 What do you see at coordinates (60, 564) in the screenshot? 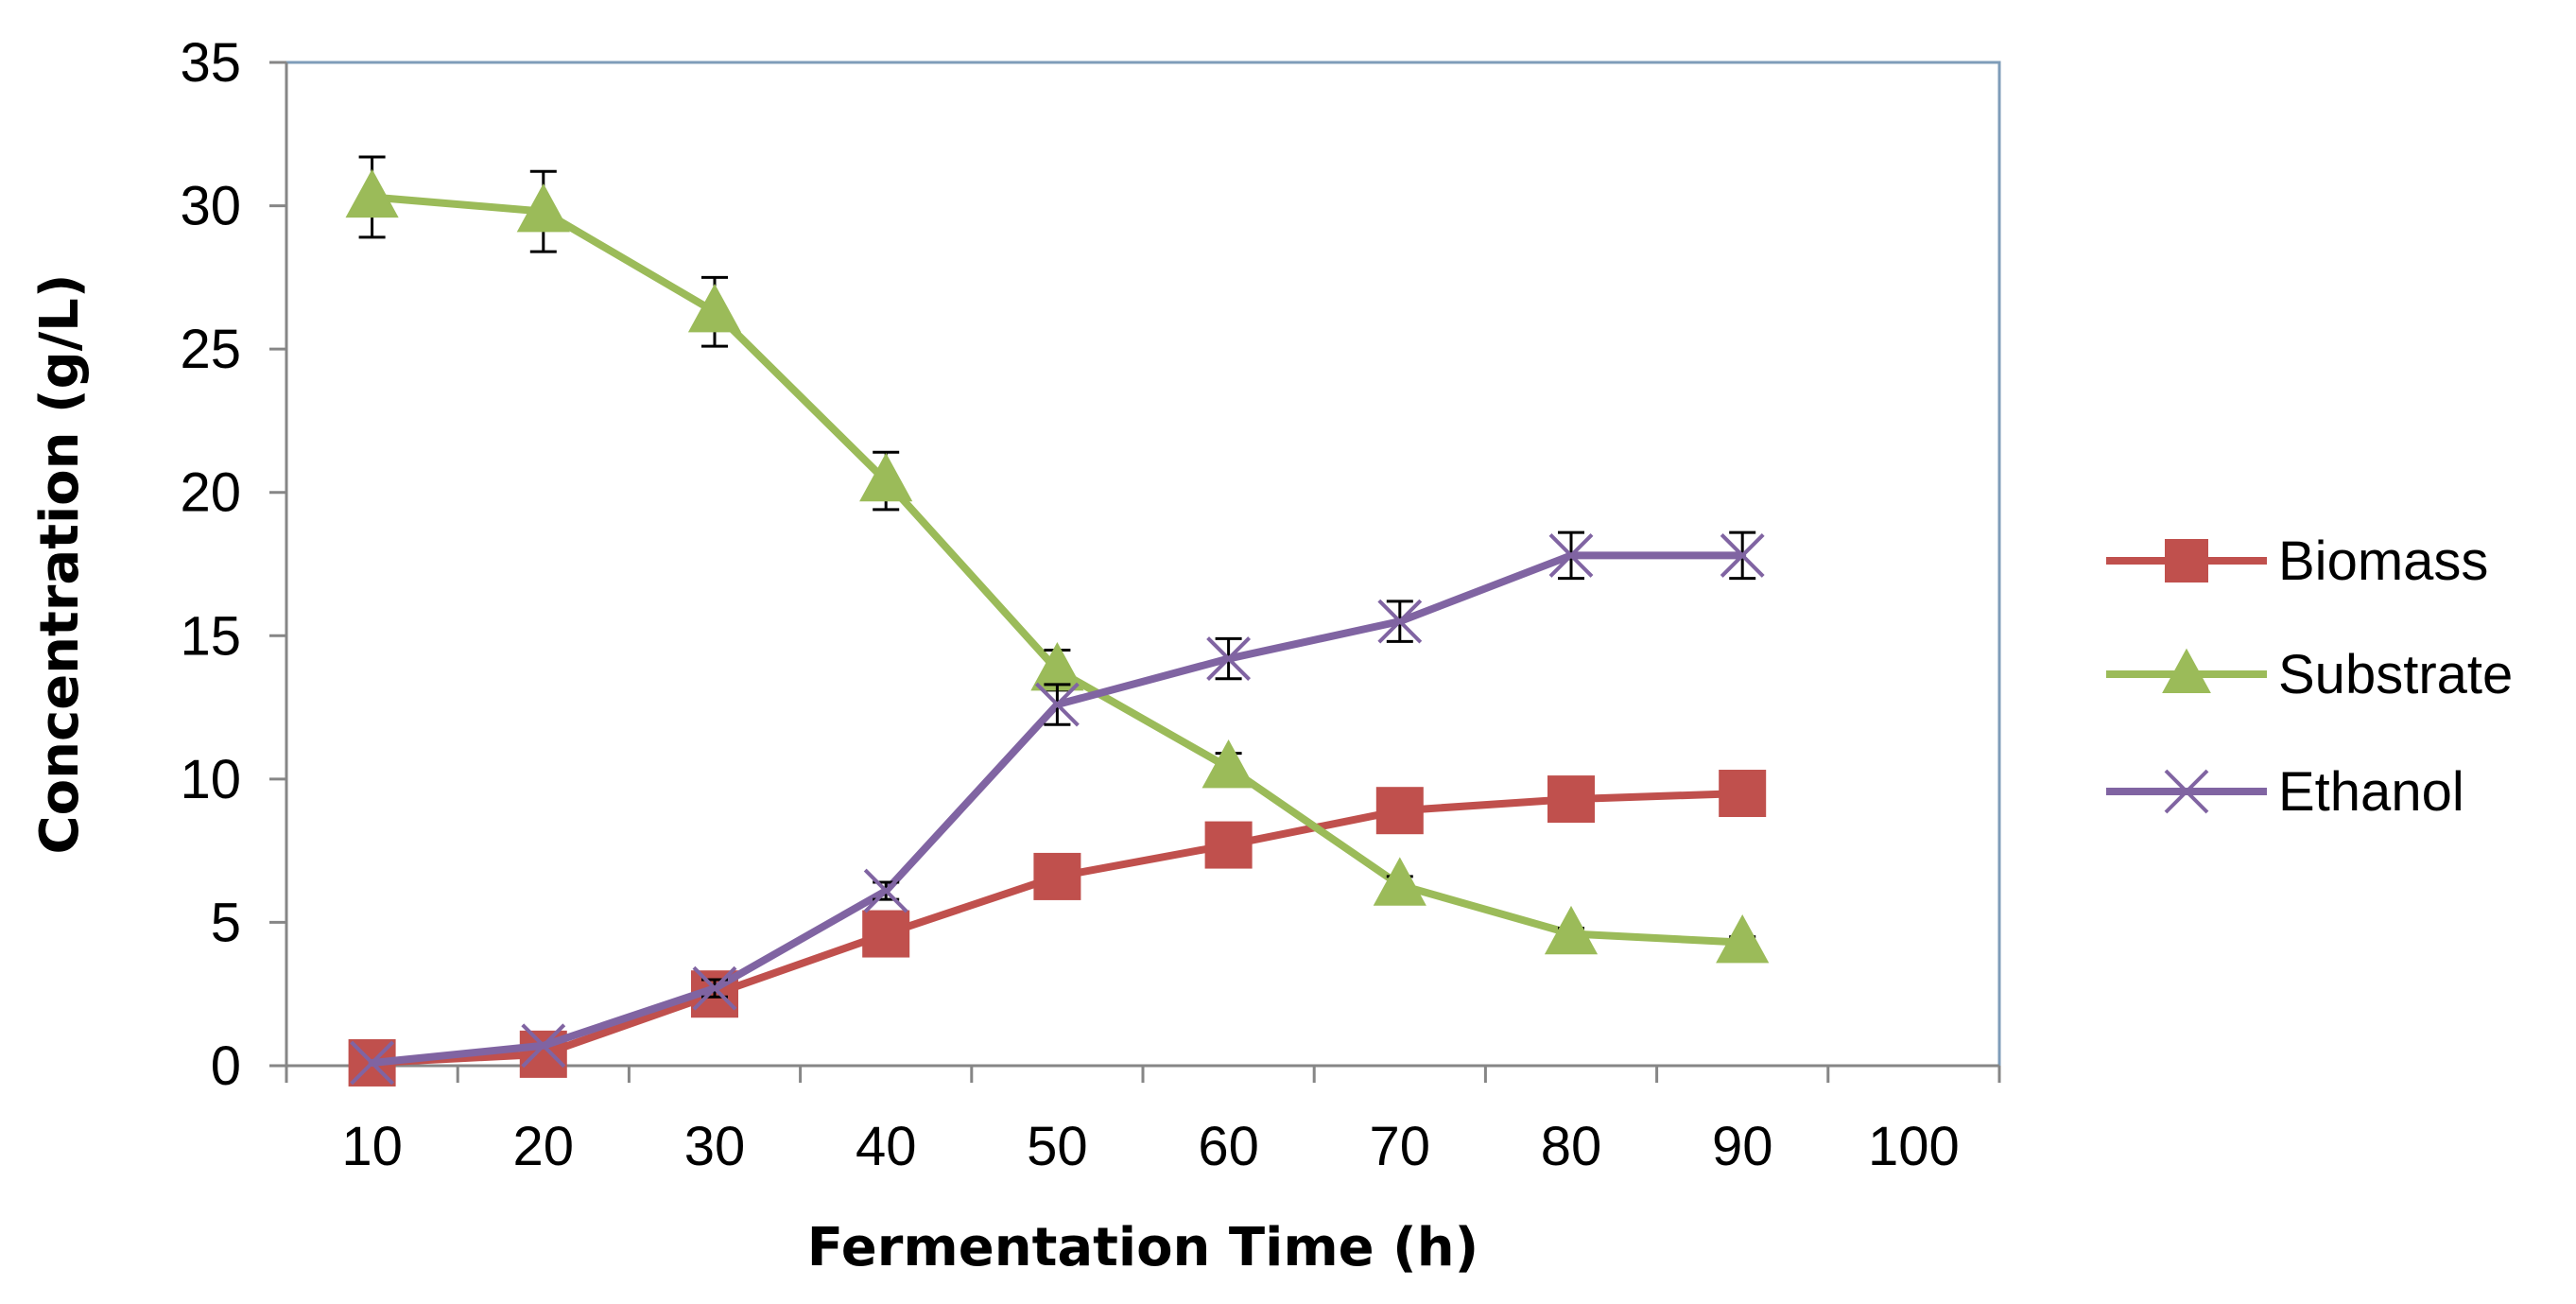
I see `y-axis-title: Concentration (g/L)` at bounding box center [60, 564].